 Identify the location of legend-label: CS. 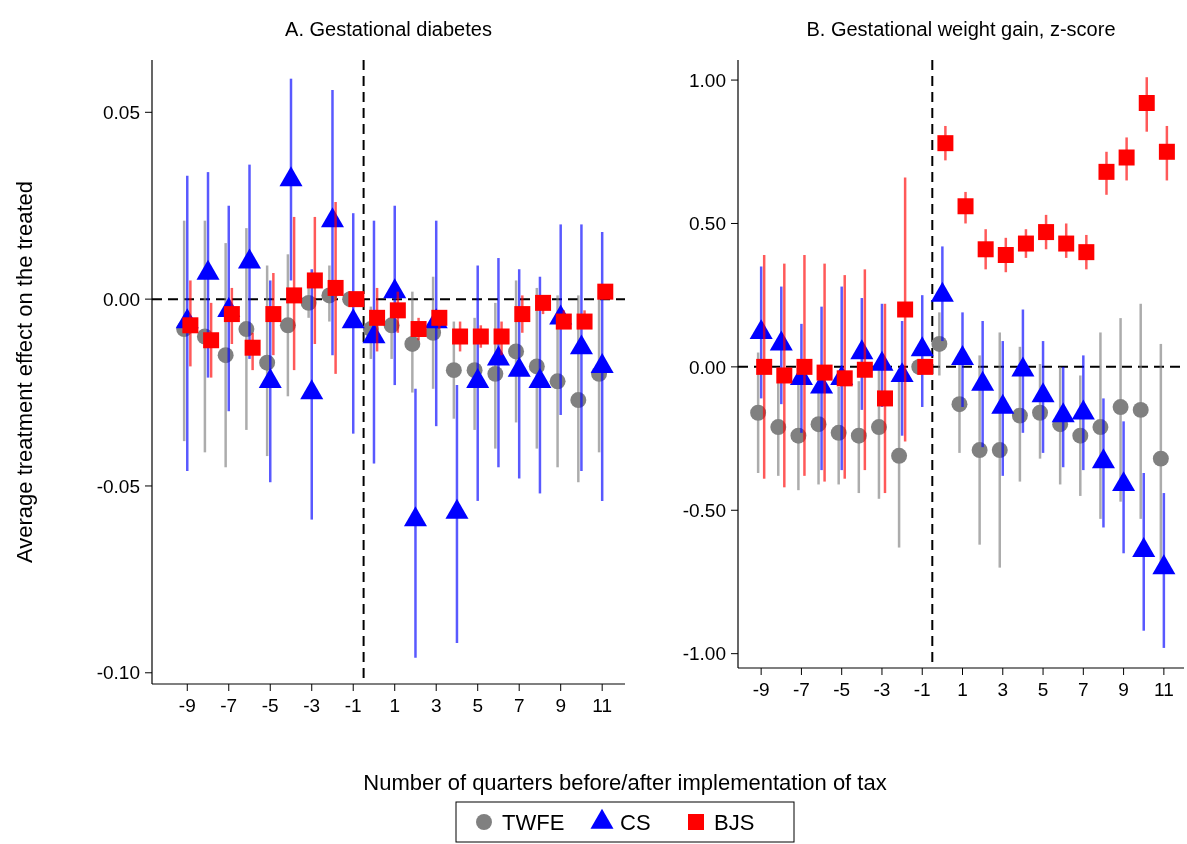
(635, 822).